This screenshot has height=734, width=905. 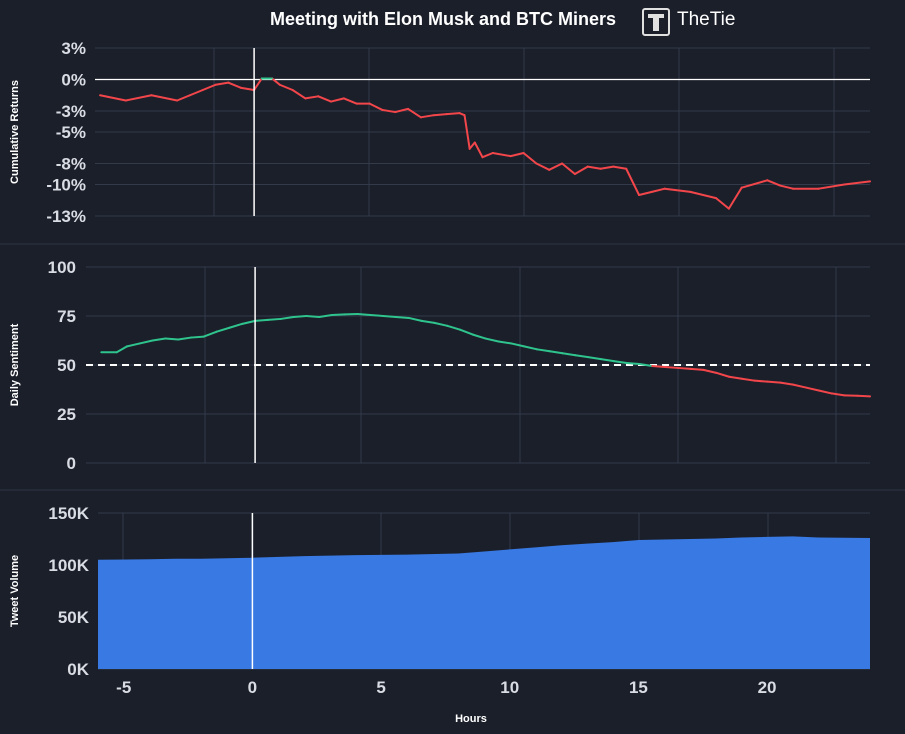 What do you see at coordinates (68, 513) in the screenshot?
I see `y-tick-label: 150K` at bounding box center [68, 513].